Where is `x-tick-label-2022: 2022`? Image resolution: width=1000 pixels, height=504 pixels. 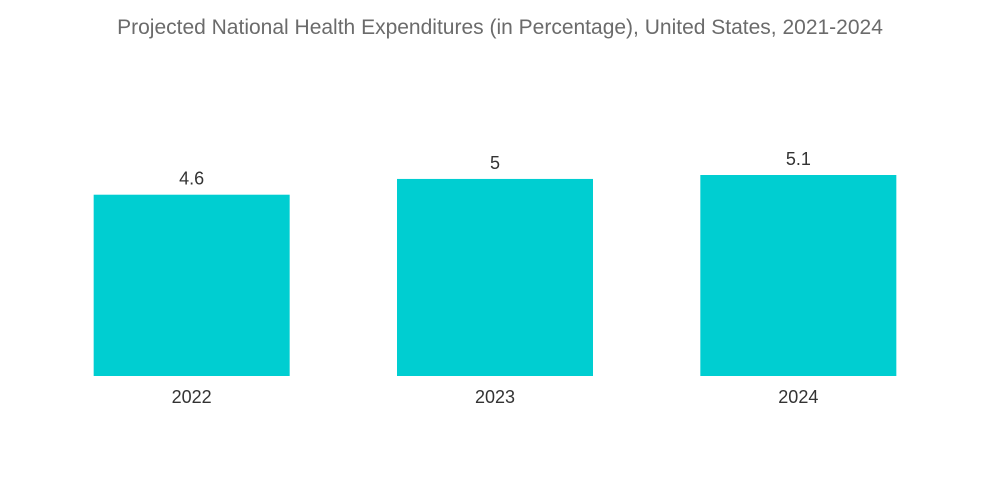
x-tick-label-2022: 2022 is located at coordinates (192, 397).